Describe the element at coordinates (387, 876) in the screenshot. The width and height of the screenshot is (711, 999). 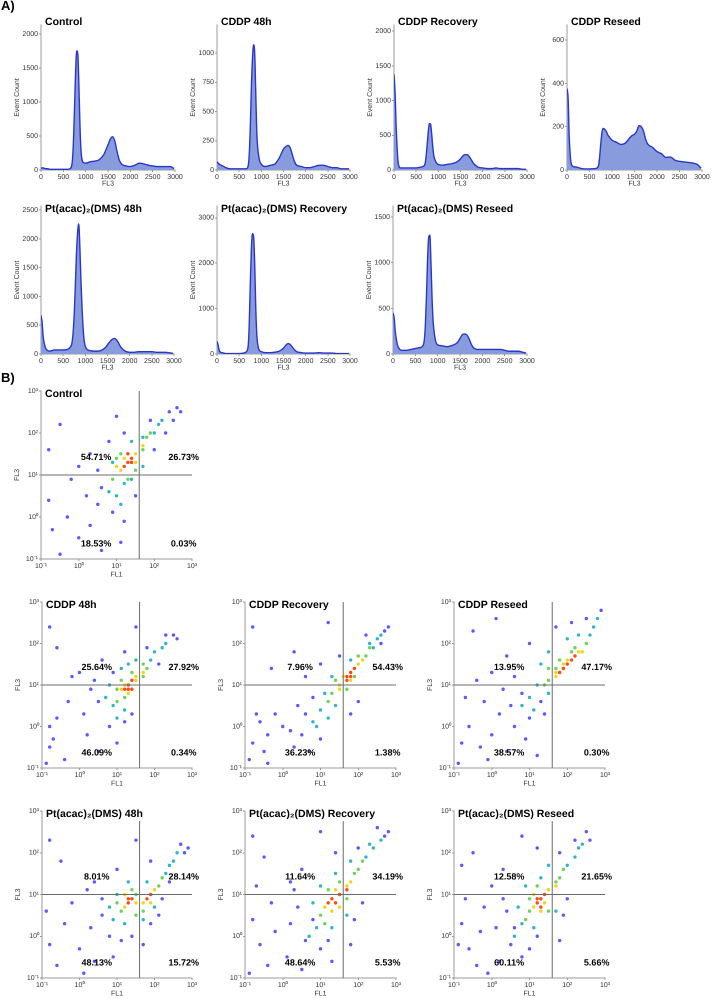
I see `annotation: 34.19%` at that location.